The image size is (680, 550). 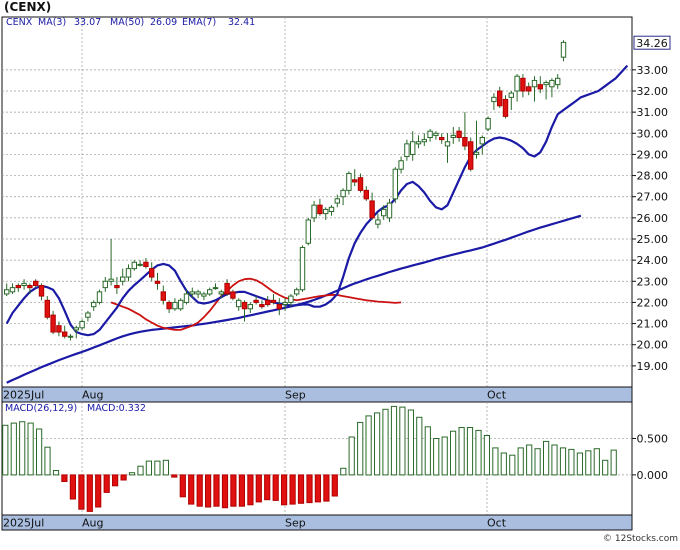 I want to click on price-y-tick-label: 21.00, so click(x=653, y=324).